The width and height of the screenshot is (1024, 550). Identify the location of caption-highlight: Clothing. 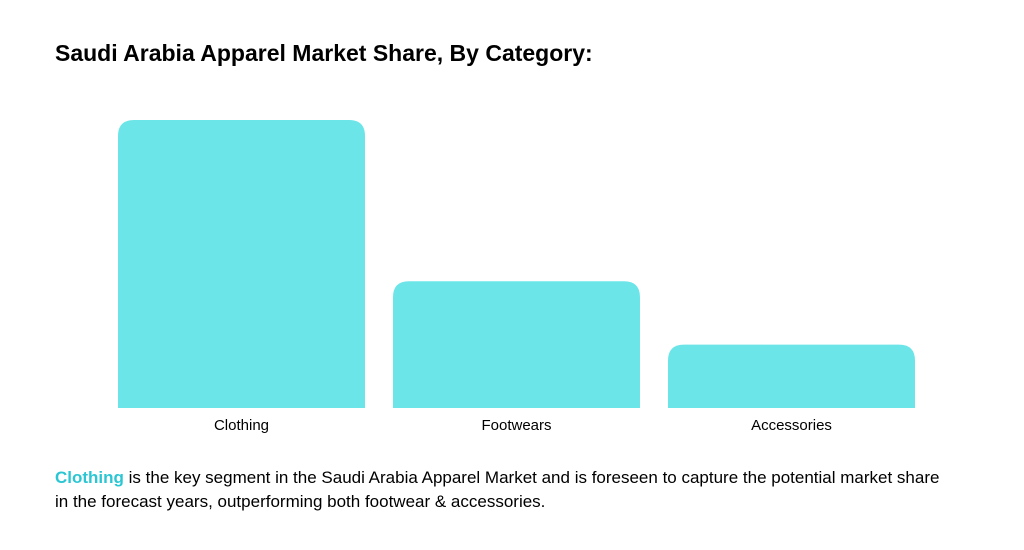
(89, 477).